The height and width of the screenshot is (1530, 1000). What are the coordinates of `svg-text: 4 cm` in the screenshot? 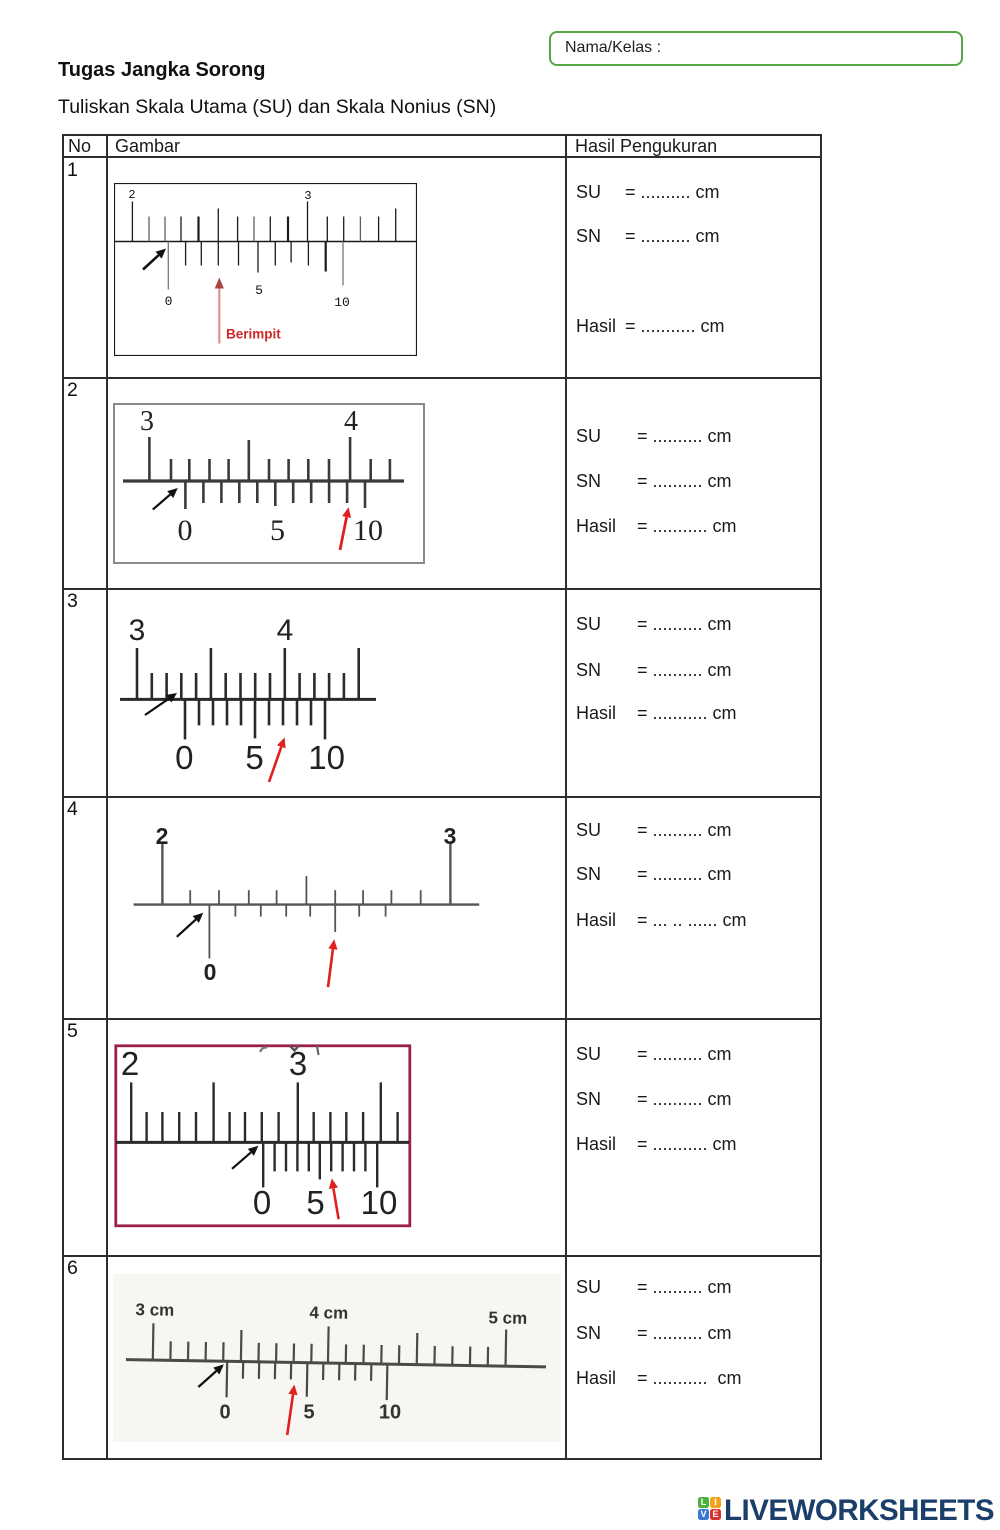 It's located at (328, 1313).